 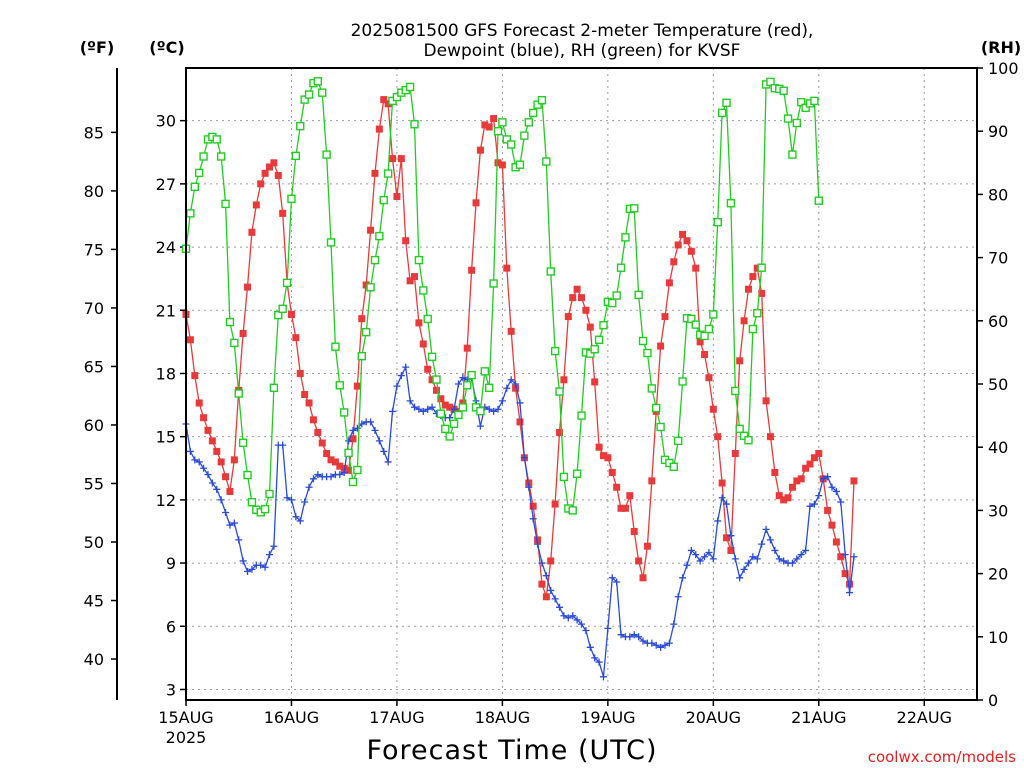 What do you see at coordinates (94, 483) in the screenshot?
I see `f-tick-label: 55` at bounding box center [94, 483].